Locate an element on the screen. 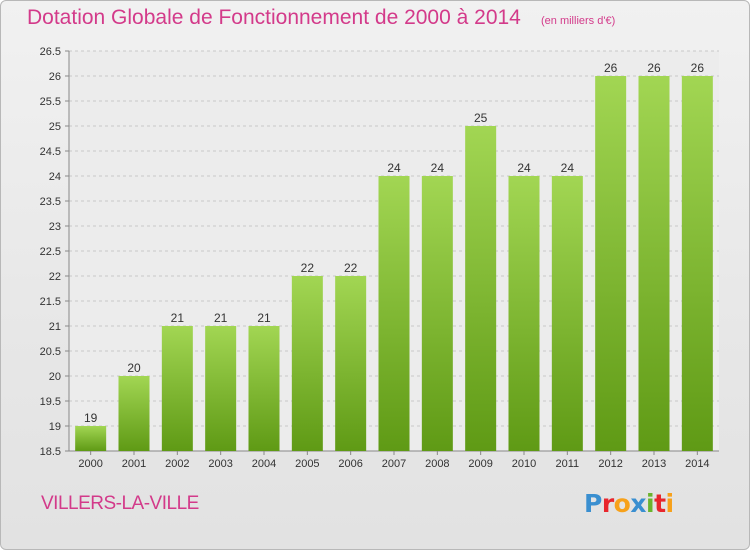 Image resolution: width=750 pixels, height=550 pixels. proxiti-logo: Proxiti is located at coordinates (629, 503).